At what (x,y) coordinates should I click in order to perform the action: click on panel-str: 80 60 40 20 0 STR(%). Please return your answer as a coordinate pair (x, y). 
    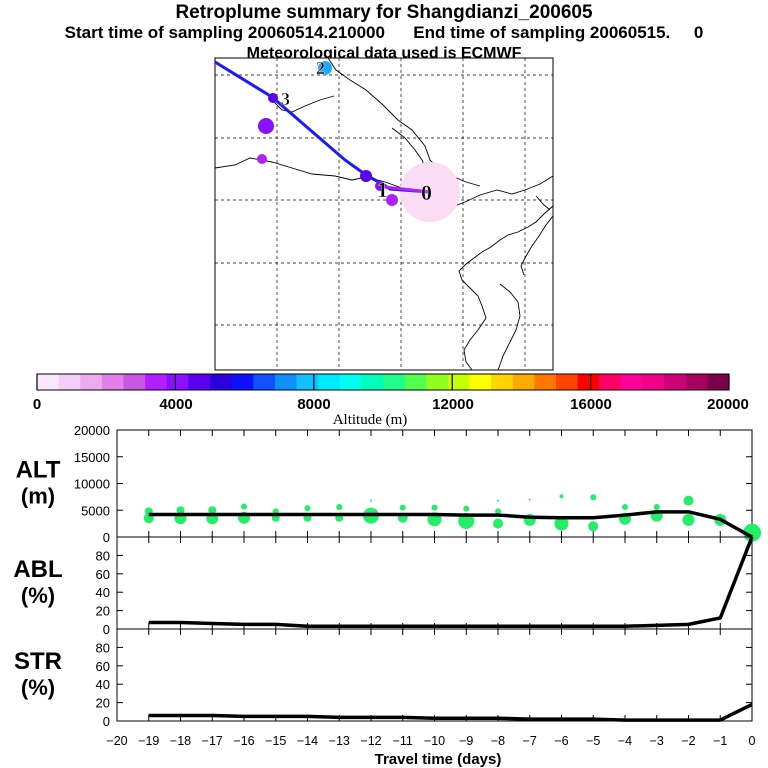
    Looking at the image, I should click on (383, 678).